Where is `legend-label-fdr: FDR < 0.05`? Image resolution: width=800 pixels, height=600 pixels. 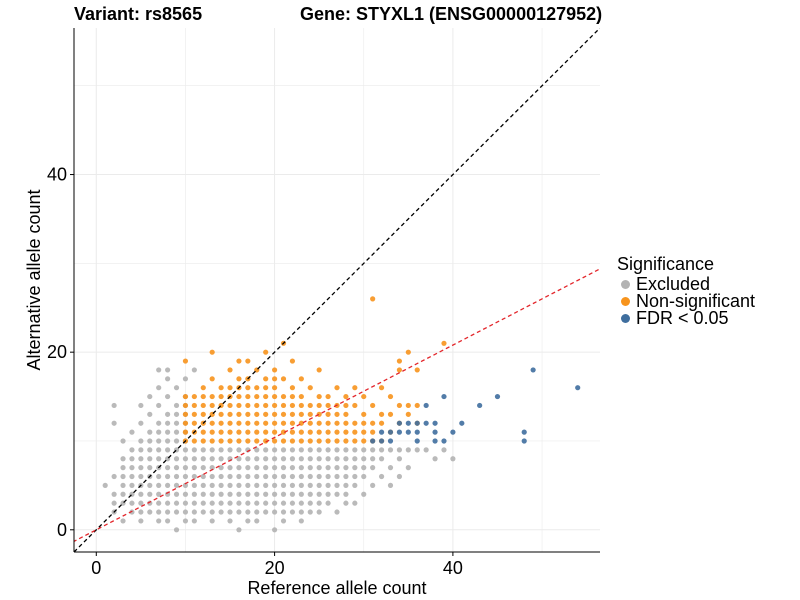
legend-label-fdr: FDR < 0.05 is located at coordinates (682, 318).